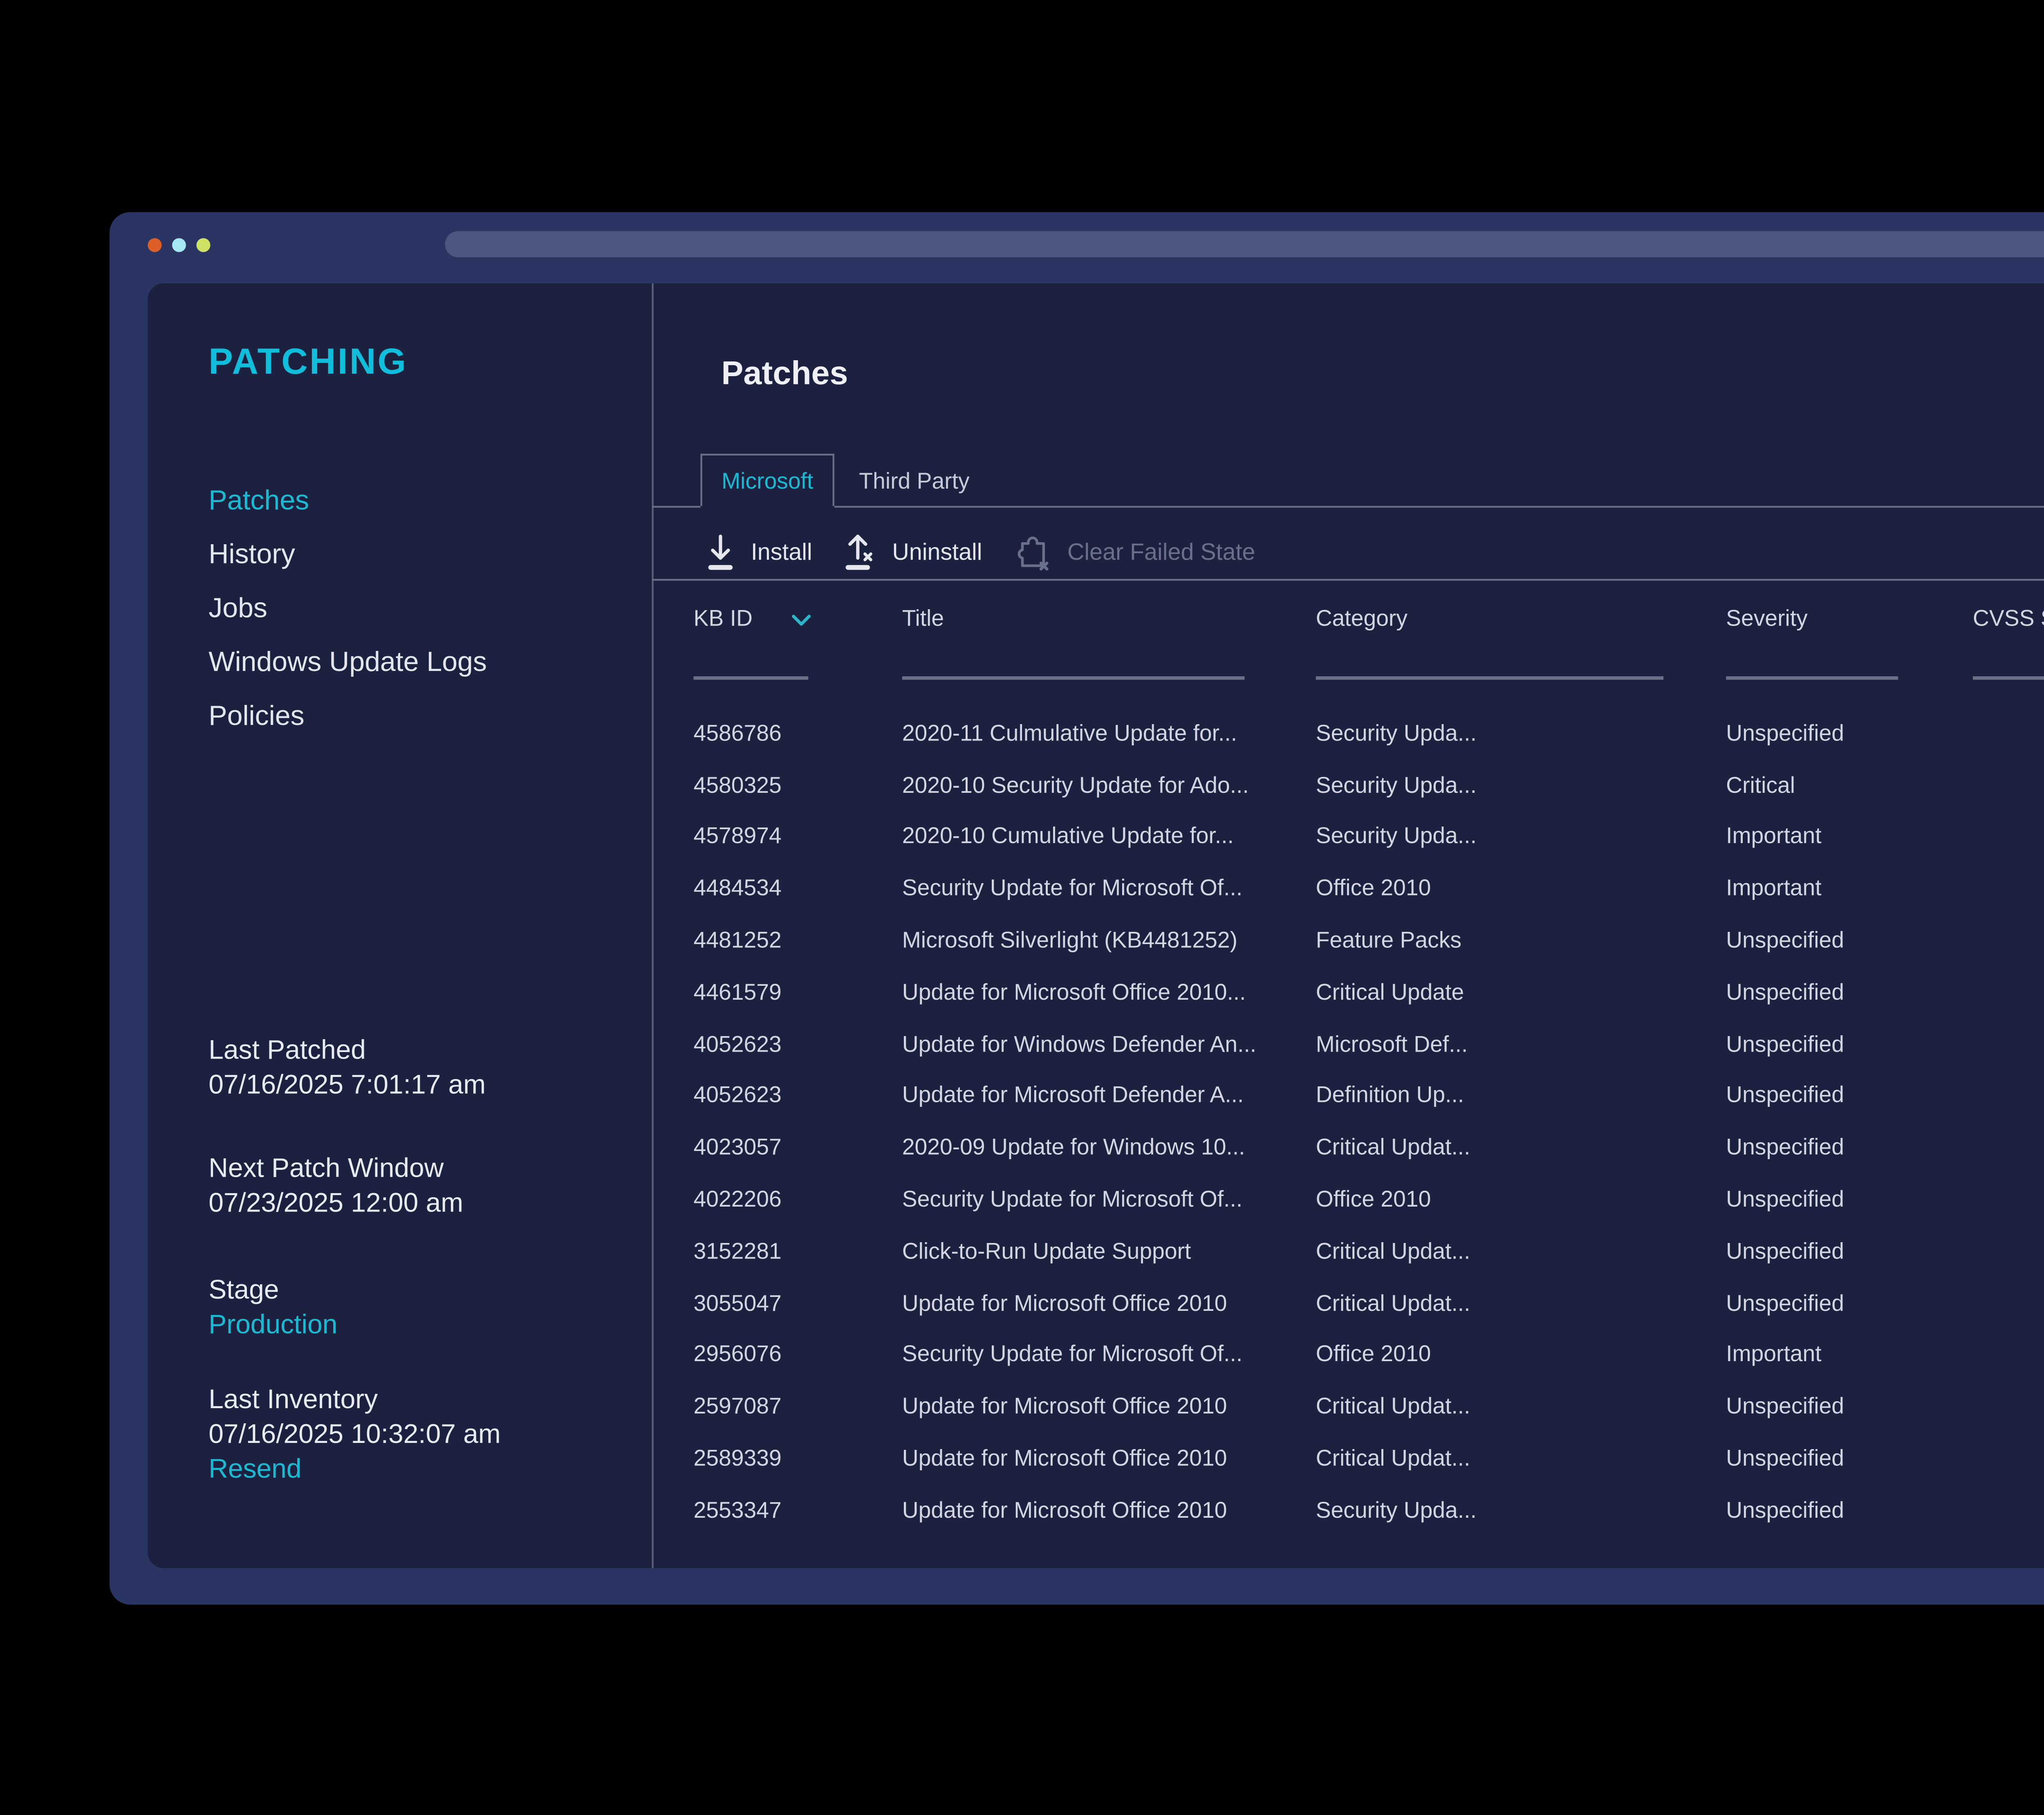 Image resolution: width=2044 pixels, height=1815 pixels. I want to click on cell-category: Feature Packs, so click(1389, 940).